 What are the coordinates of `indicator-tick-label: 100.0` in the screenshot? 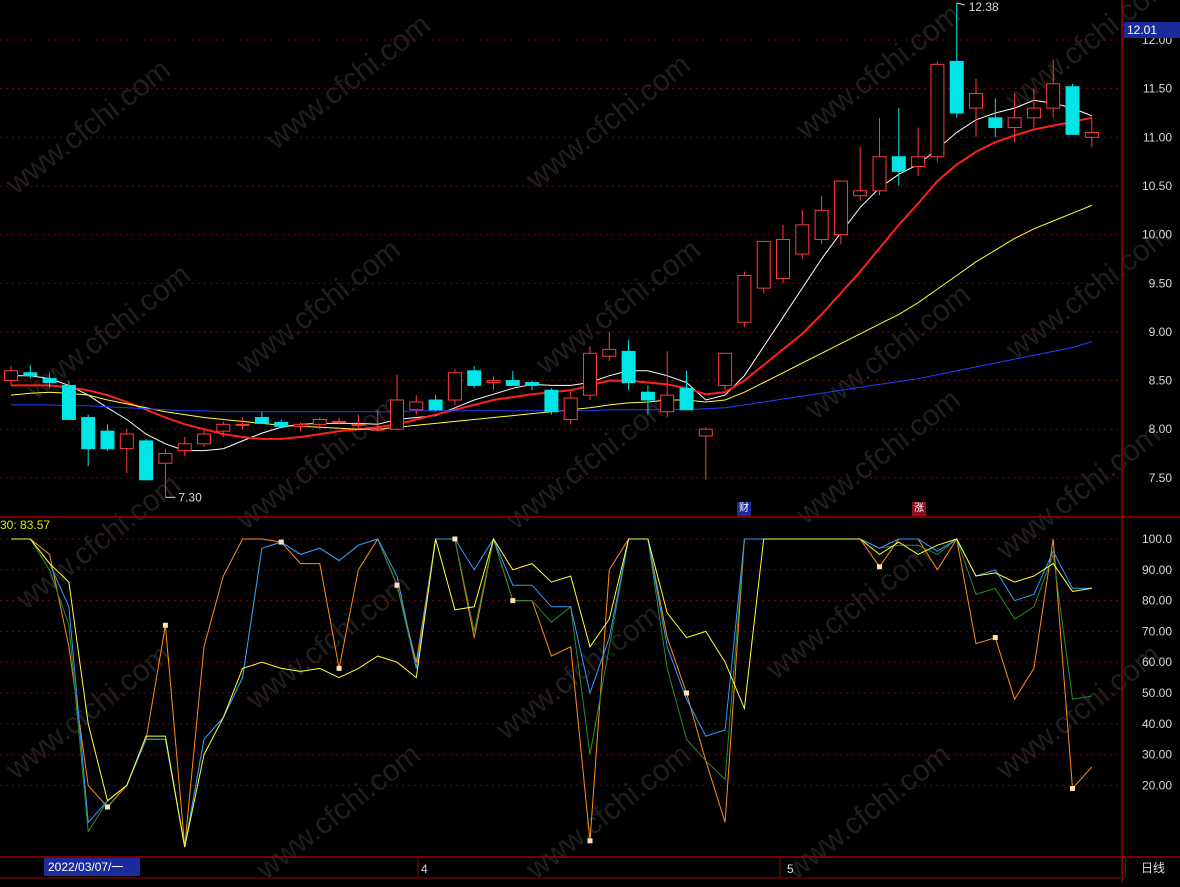 It's located at (1157, 539).